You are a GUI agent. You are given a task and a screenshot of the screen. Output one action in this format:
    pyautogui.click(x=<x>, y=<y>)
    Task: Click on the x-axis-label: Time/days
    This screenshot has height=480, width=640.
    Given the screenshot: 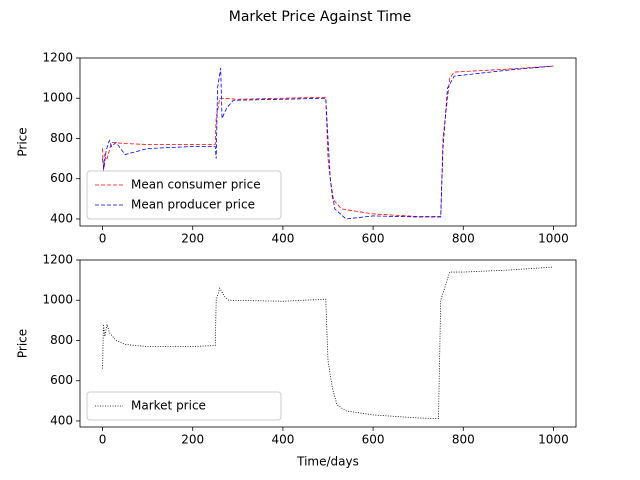 What is the action you would take?
    pyautogui.click(x=327, y=462)
    